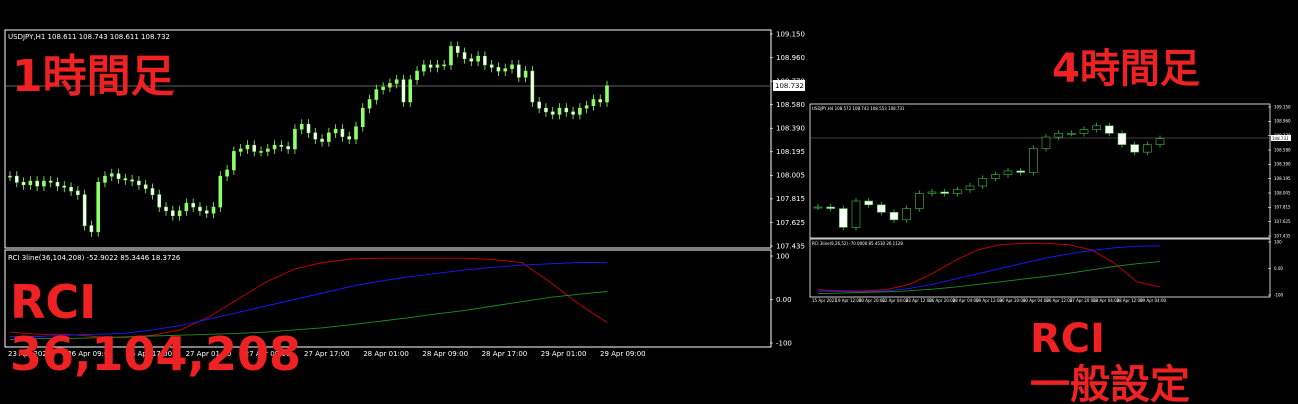 Image resolution: width=1298 pixels, height=404 pixels. What do you see at coordinates (1130, 300) in the screenshot?
I see `h4-time-tick-label: 28 Apr 12:00` at bounding box center [1130, 300].